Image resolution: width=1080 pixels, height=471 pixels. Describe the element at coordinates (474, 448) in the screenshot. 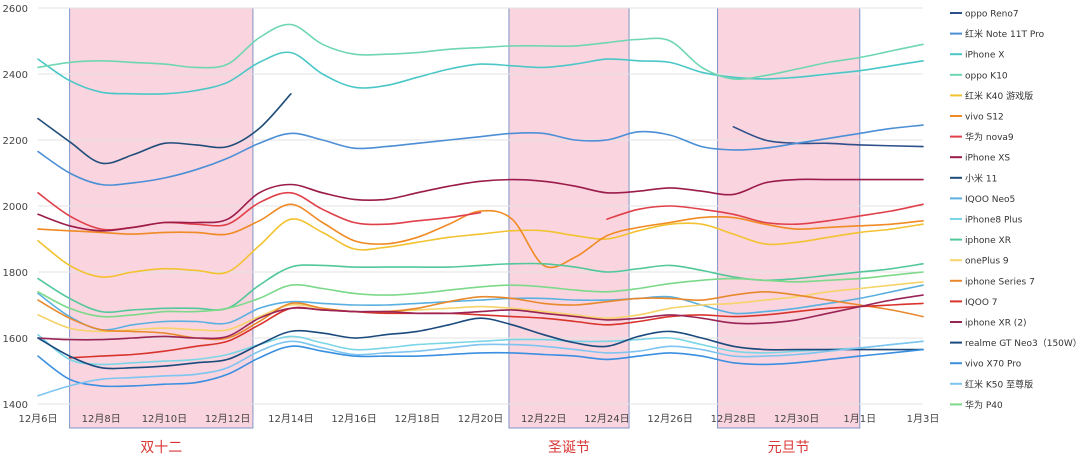

I see `event-labels: 双十二 圣诞节 元旦节` at that location.